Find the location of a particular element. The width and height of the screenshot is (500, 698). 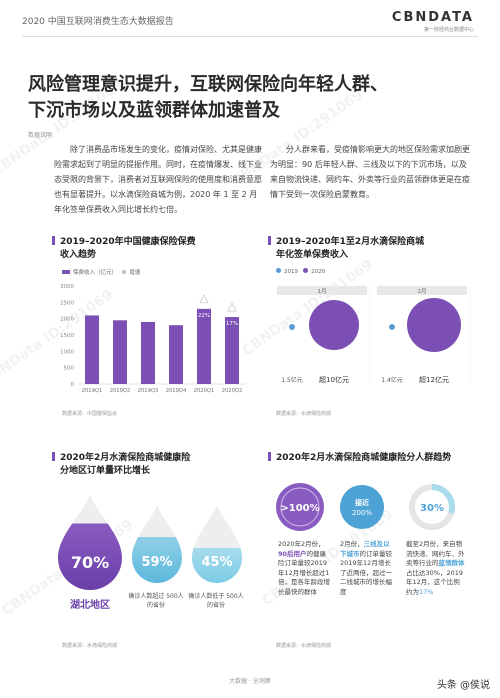

chart2-bubble-chart: 1月 1.5亿元 超10亿元 2月 1.4亿元 超12亿元 is located at coordinates (374, 335).